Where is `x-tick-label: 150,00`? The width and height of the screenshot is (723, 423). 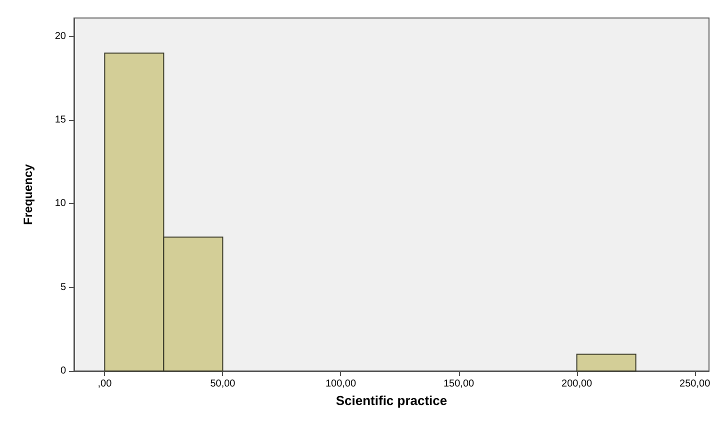 x-tick-label: 150,00 is located at coordinates (459, 384).